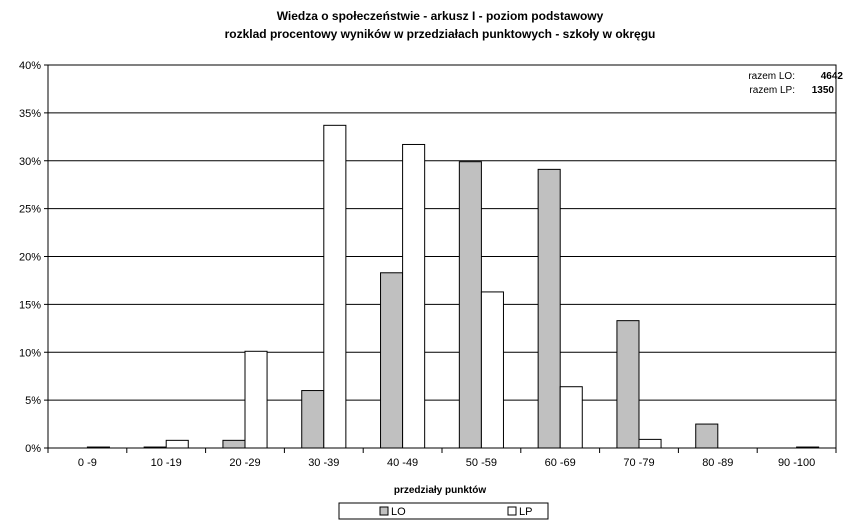 Image resolution: width=844 pixels, height=525 pixels. What do you see at coordinates (717, 463) in the screenshot?
I see `x-tick-label: 80 -89` at bounding box center [717, 463].